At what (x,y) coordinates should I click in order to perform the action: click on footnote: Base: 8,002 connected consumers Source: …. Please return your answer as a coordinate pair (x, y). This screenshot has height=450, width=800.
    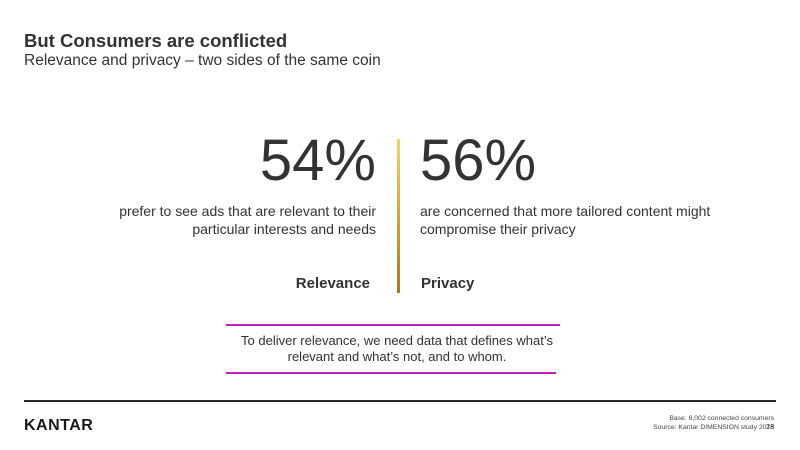
    Looking at the image, I should click on (713, 423).